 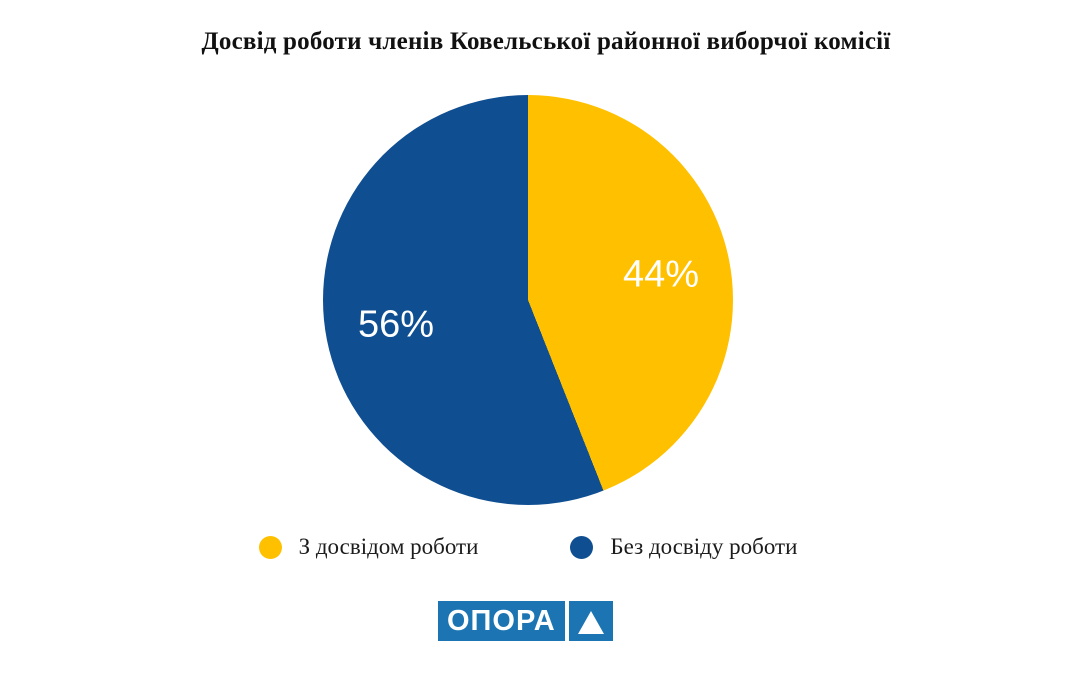 I want to click on legend-item-inexperienced: Без досвіду роботи, so click(x=683, y=547).